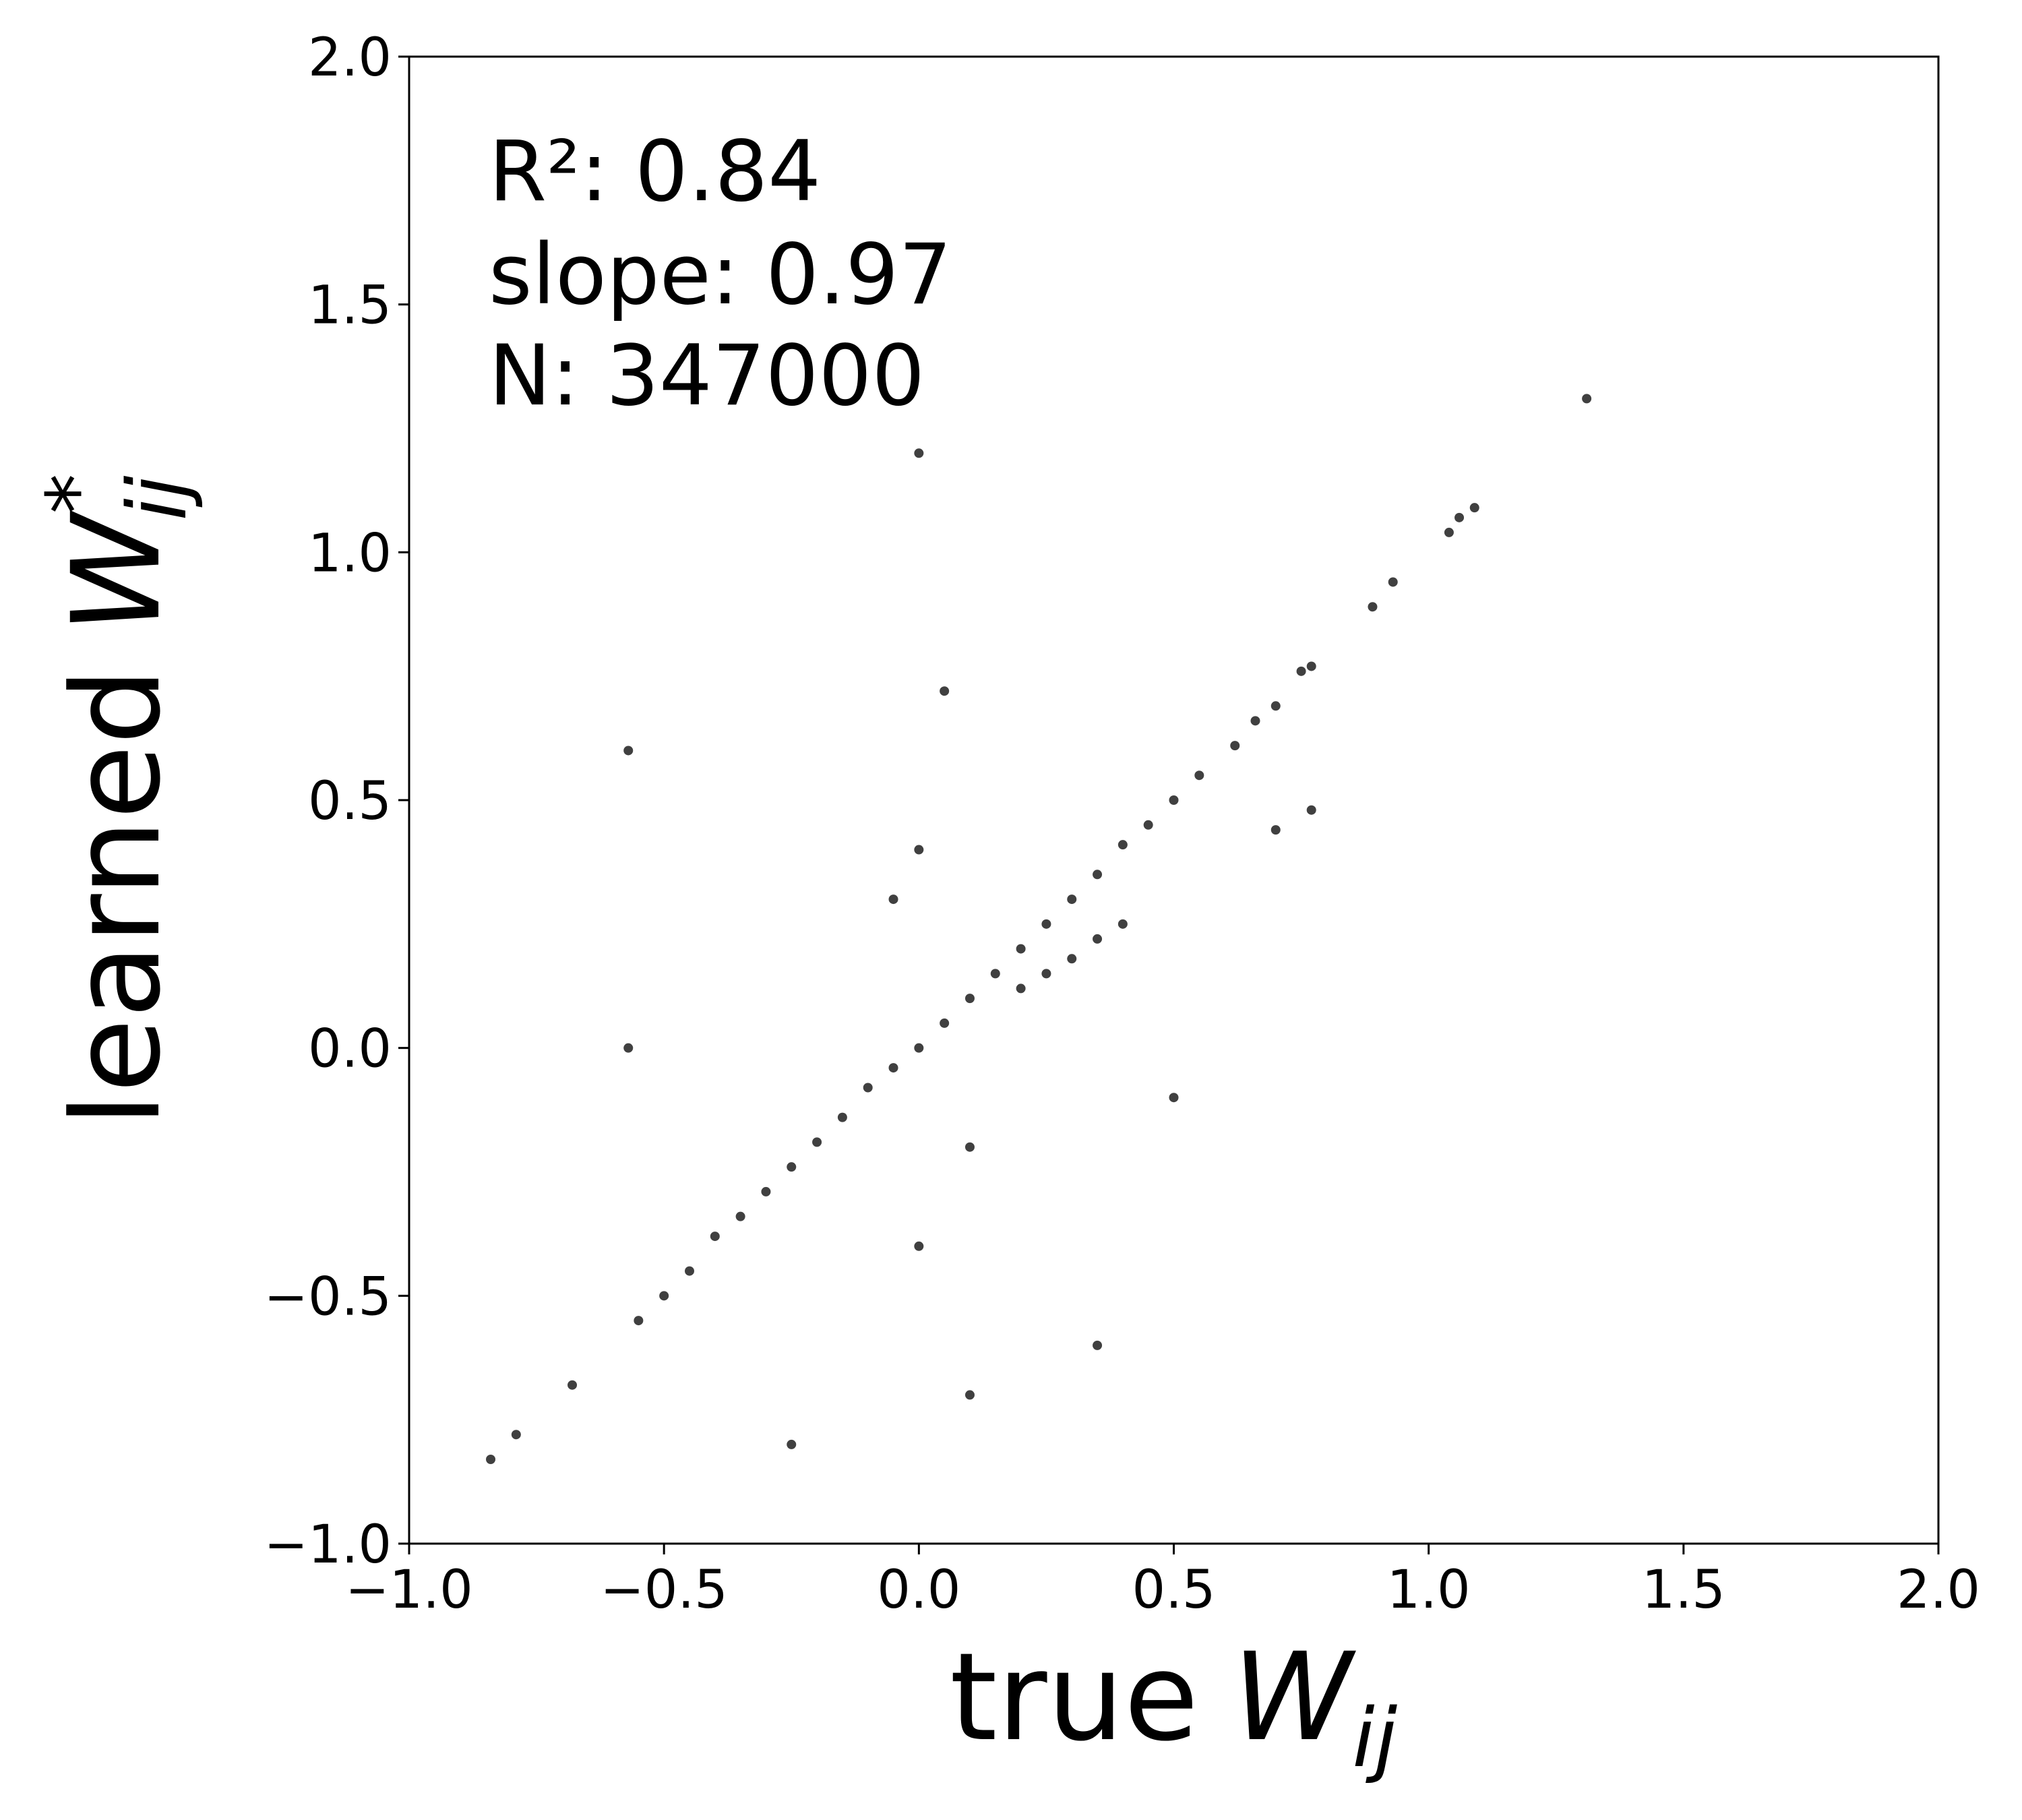 Image resolution: width=2022 pixels, height=1820 pixels. I want to click on x-label-symbol: W, so click(1294, 1697).